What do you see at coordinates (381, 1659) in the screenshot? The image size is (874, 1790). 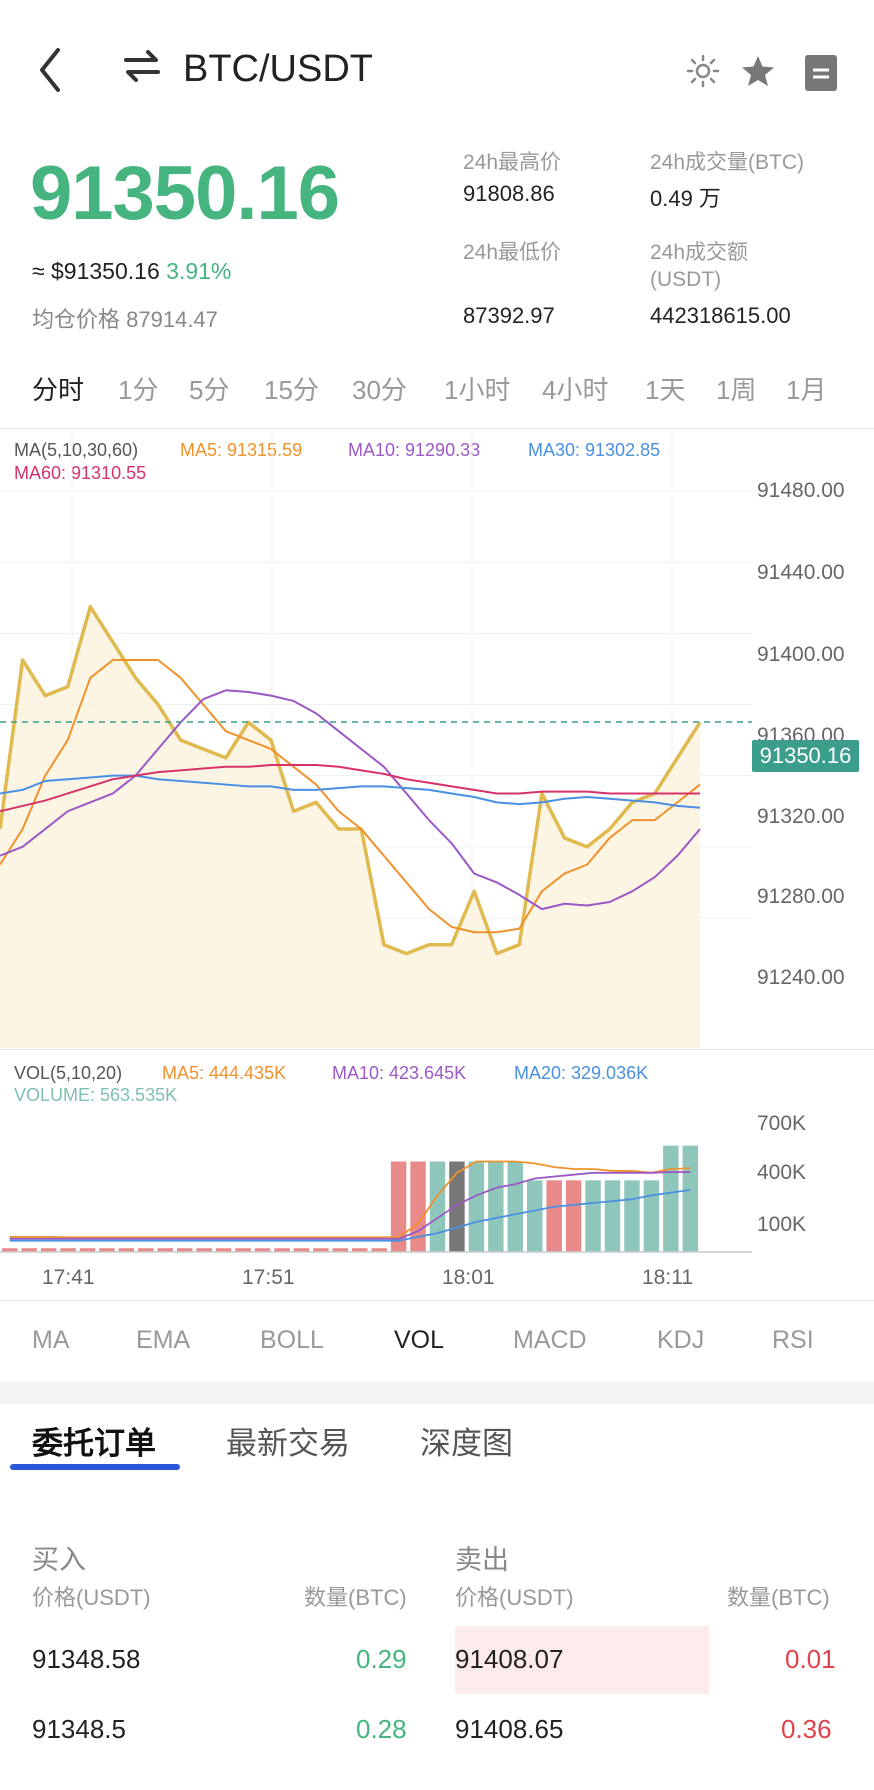 I see `bid-qty: 0.29` at bounding box center [381, 1659].